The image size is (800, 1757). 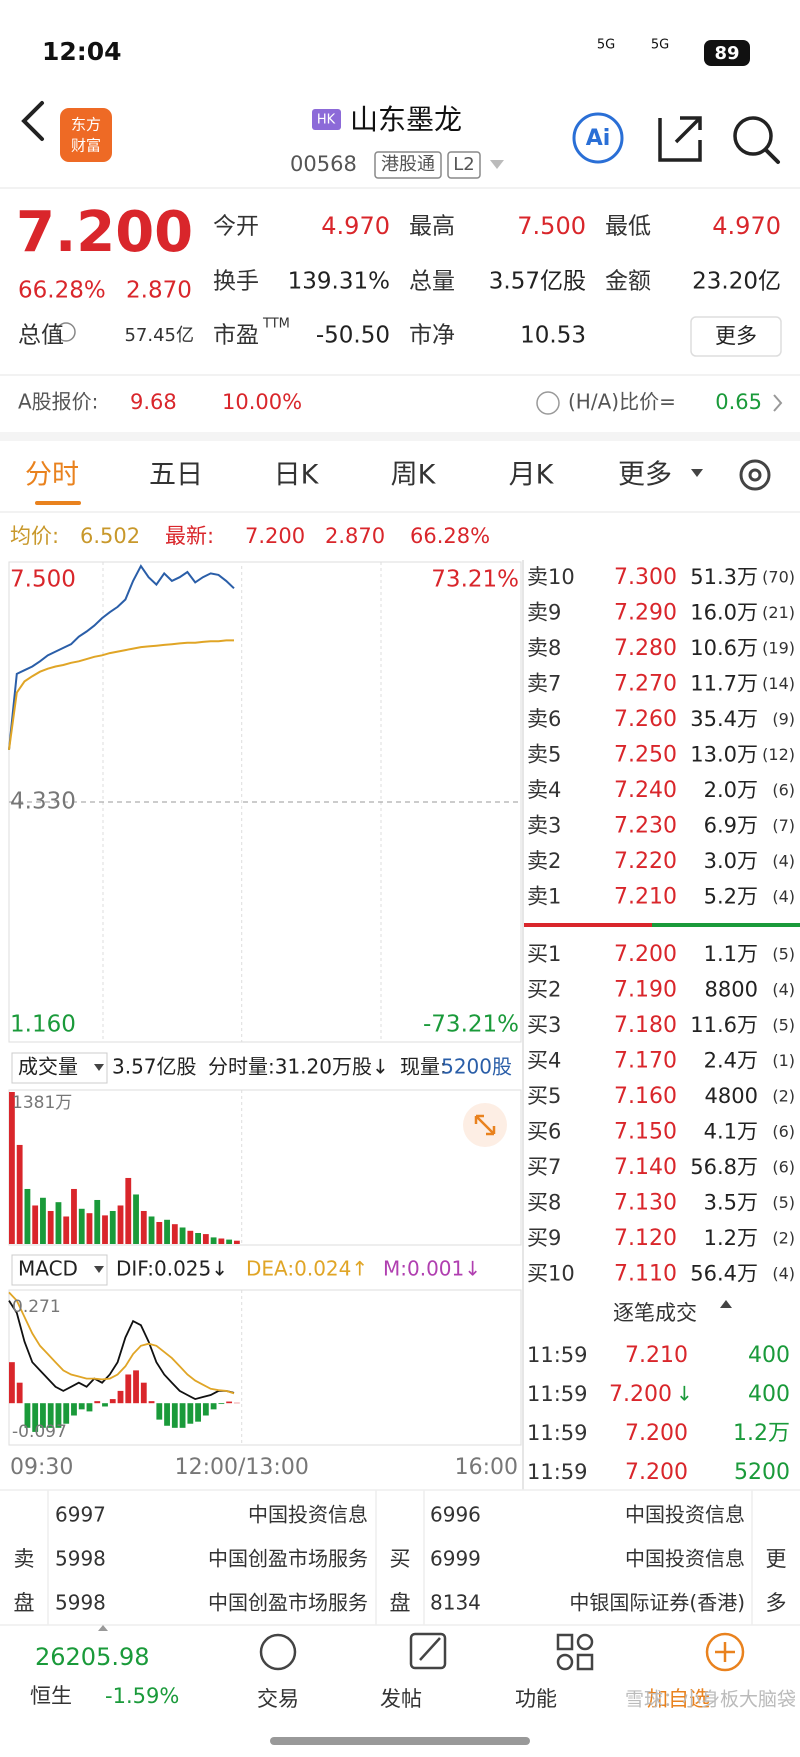 I want to click on ai-icon, so click(x=598, y=138).